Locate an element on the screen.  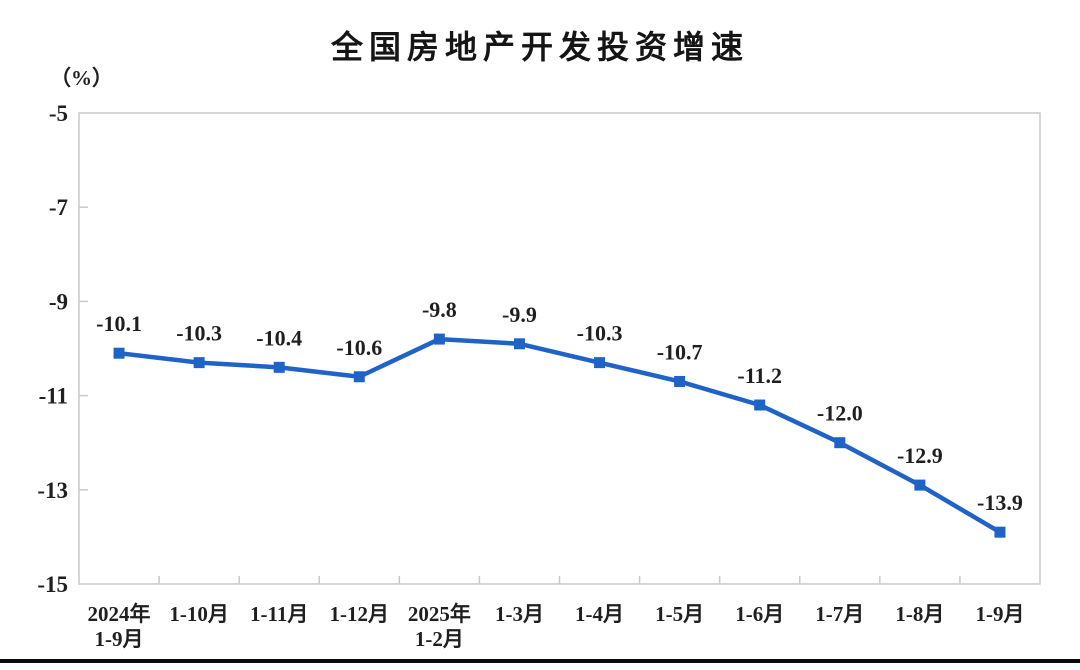
x-axis-tick-label: 1-8月 is located at coordinates (919, 614).